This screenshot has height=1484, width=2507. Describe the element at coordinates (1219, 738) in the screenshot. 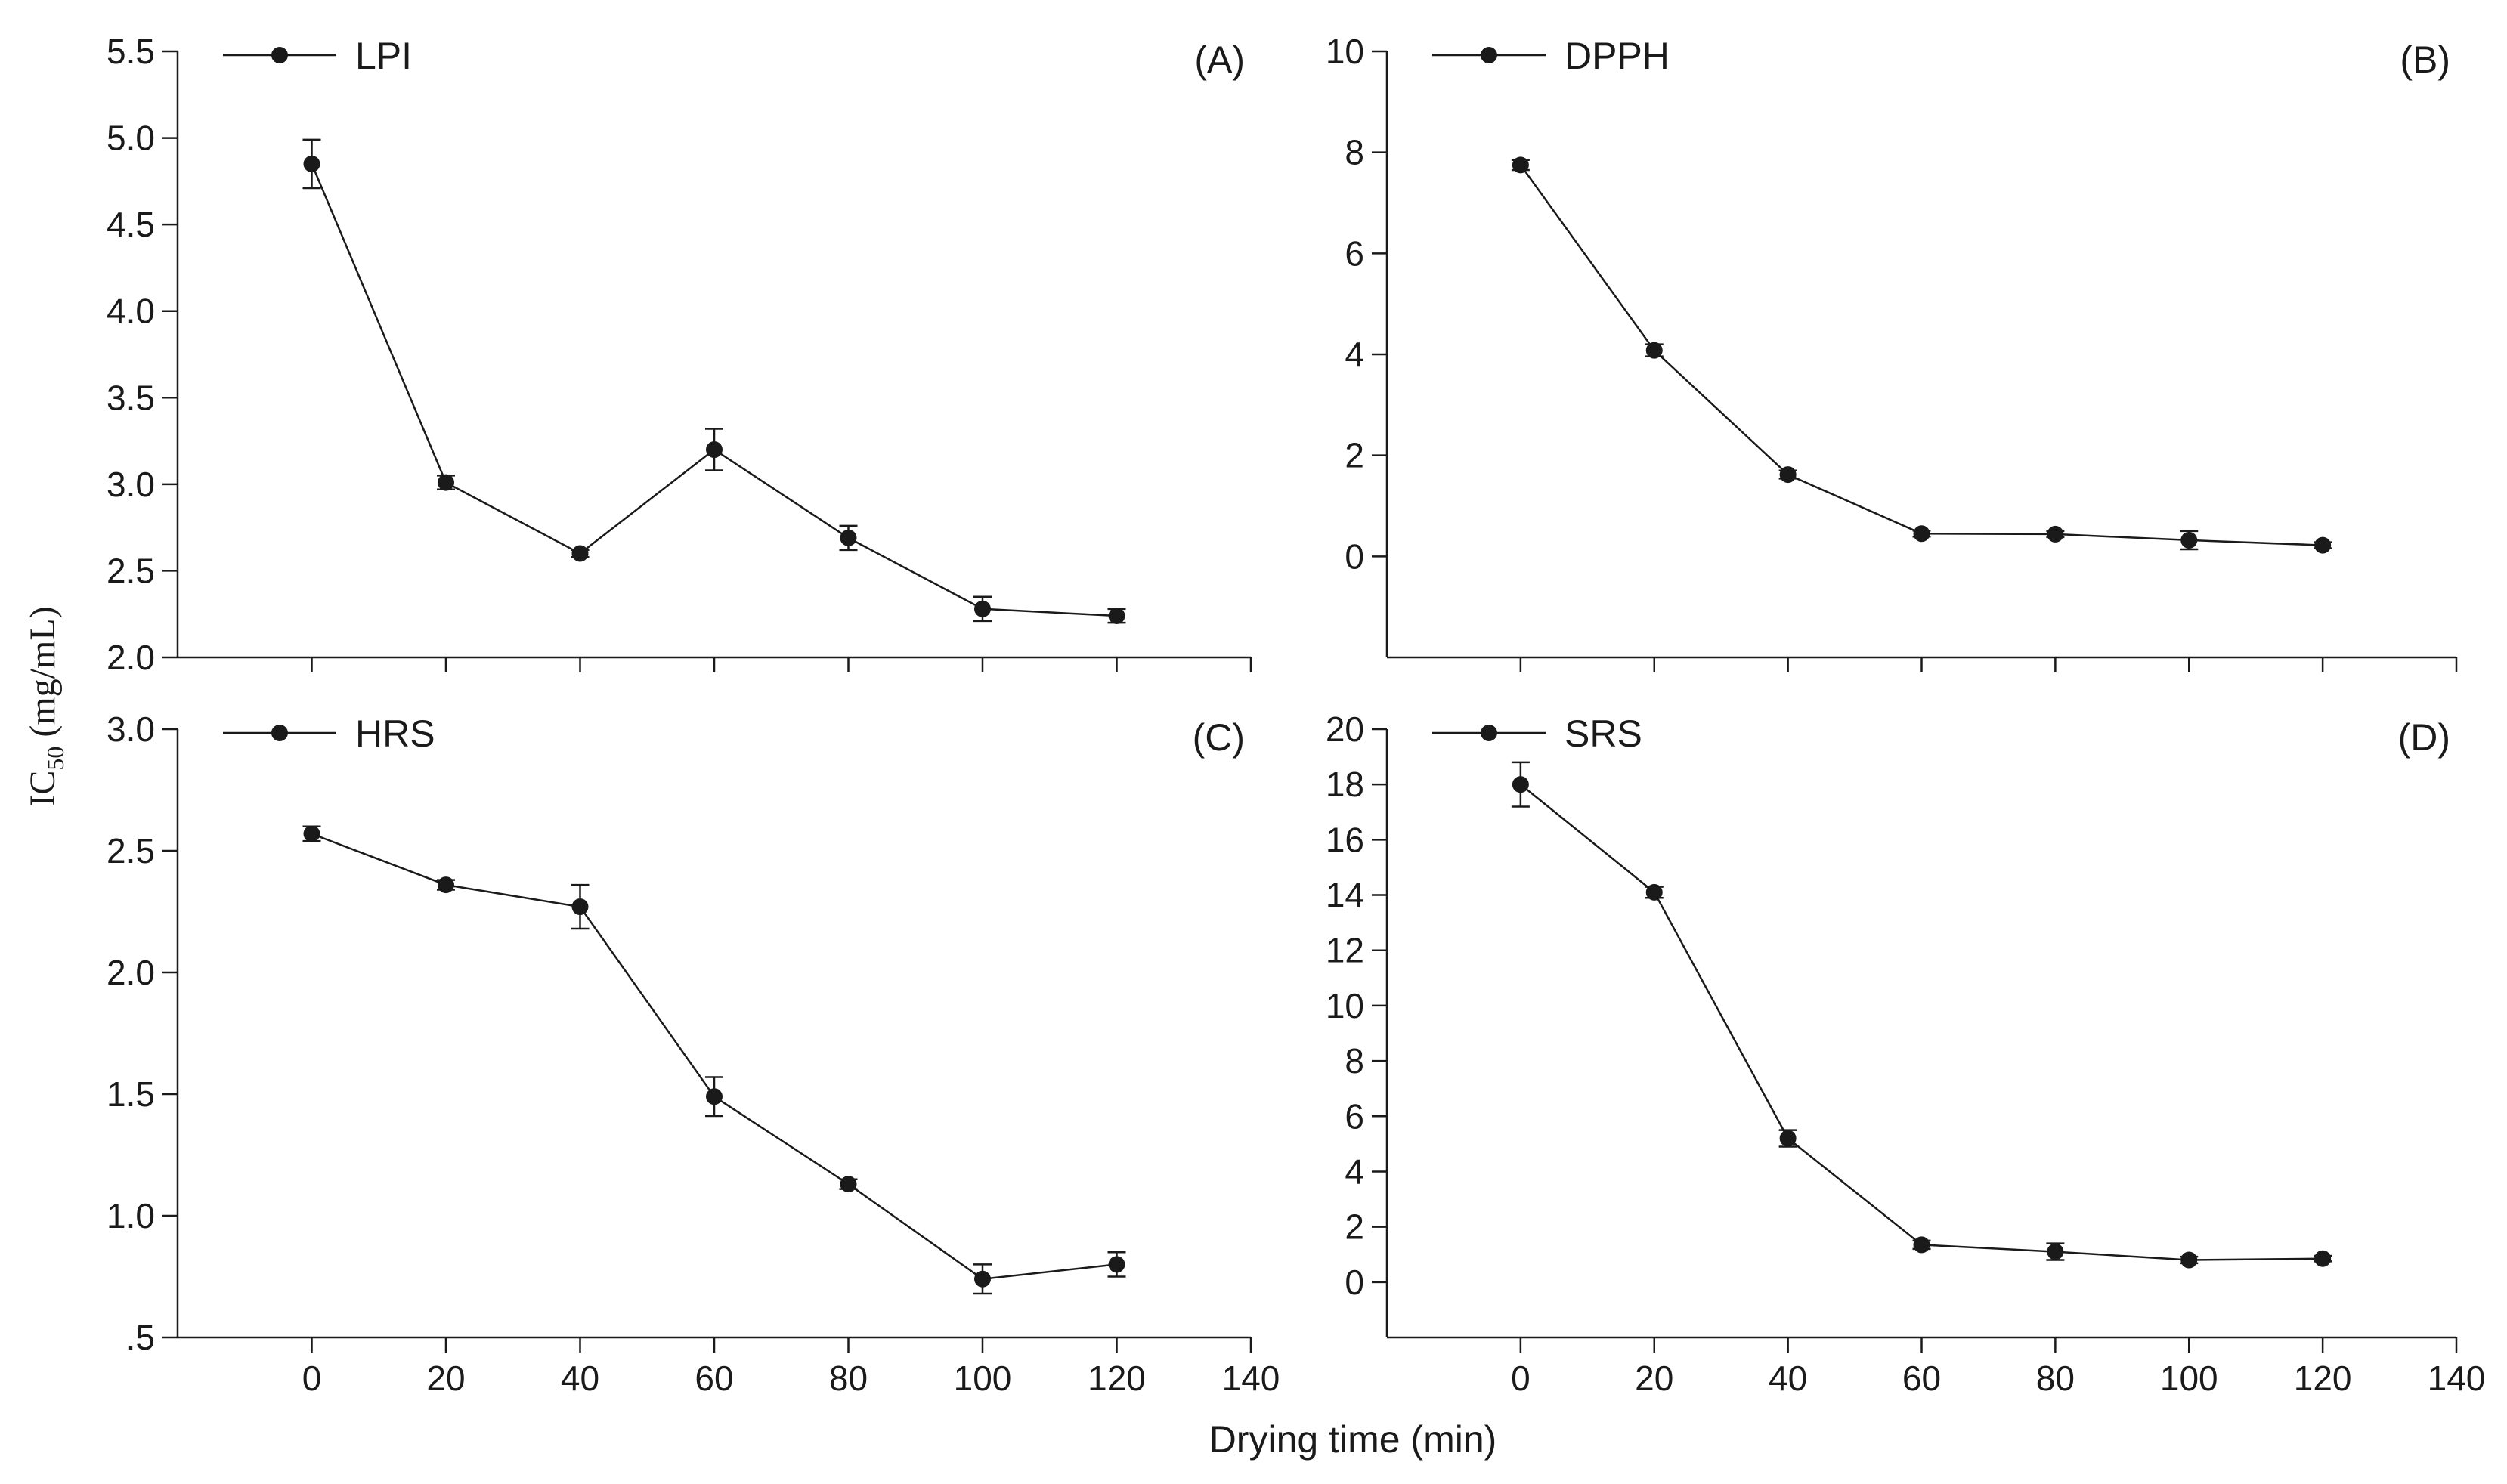

I see `panel-label: (C)` at that location.